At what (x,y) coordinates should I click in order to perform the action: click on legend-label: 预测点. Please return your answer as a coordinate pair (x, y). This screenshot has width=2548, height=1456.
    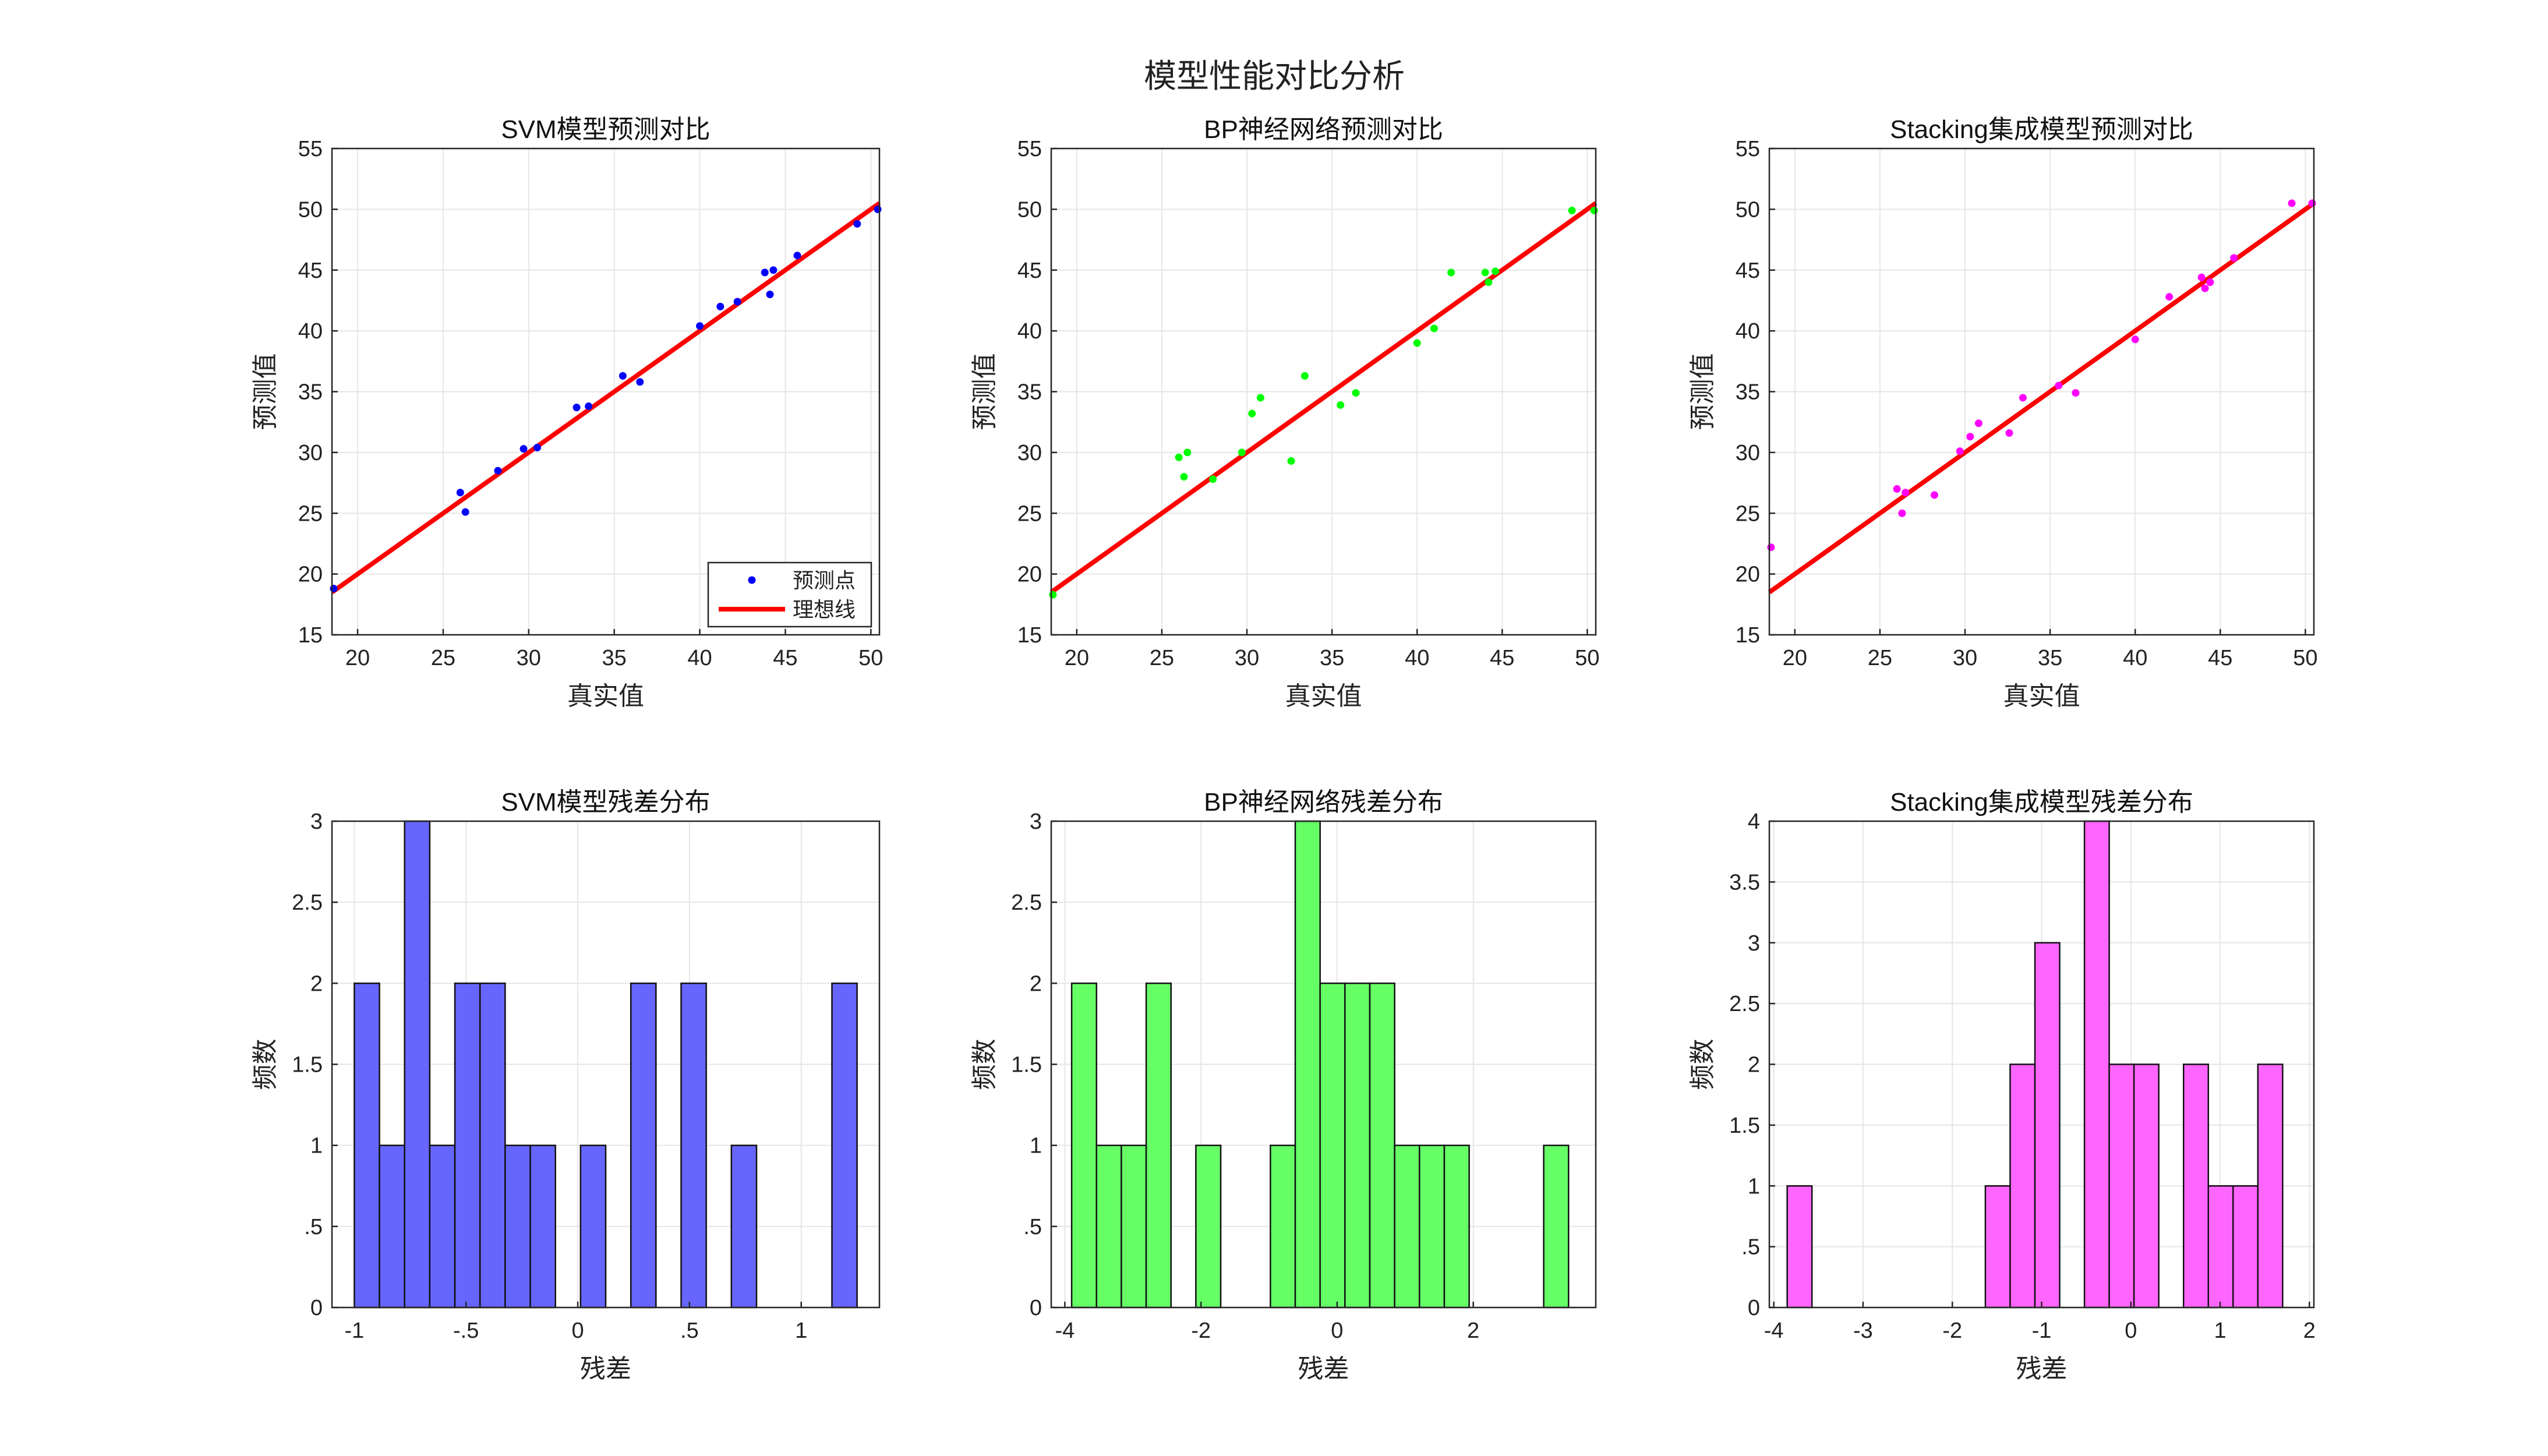
    Looking at the image, I should click on (824, 581).